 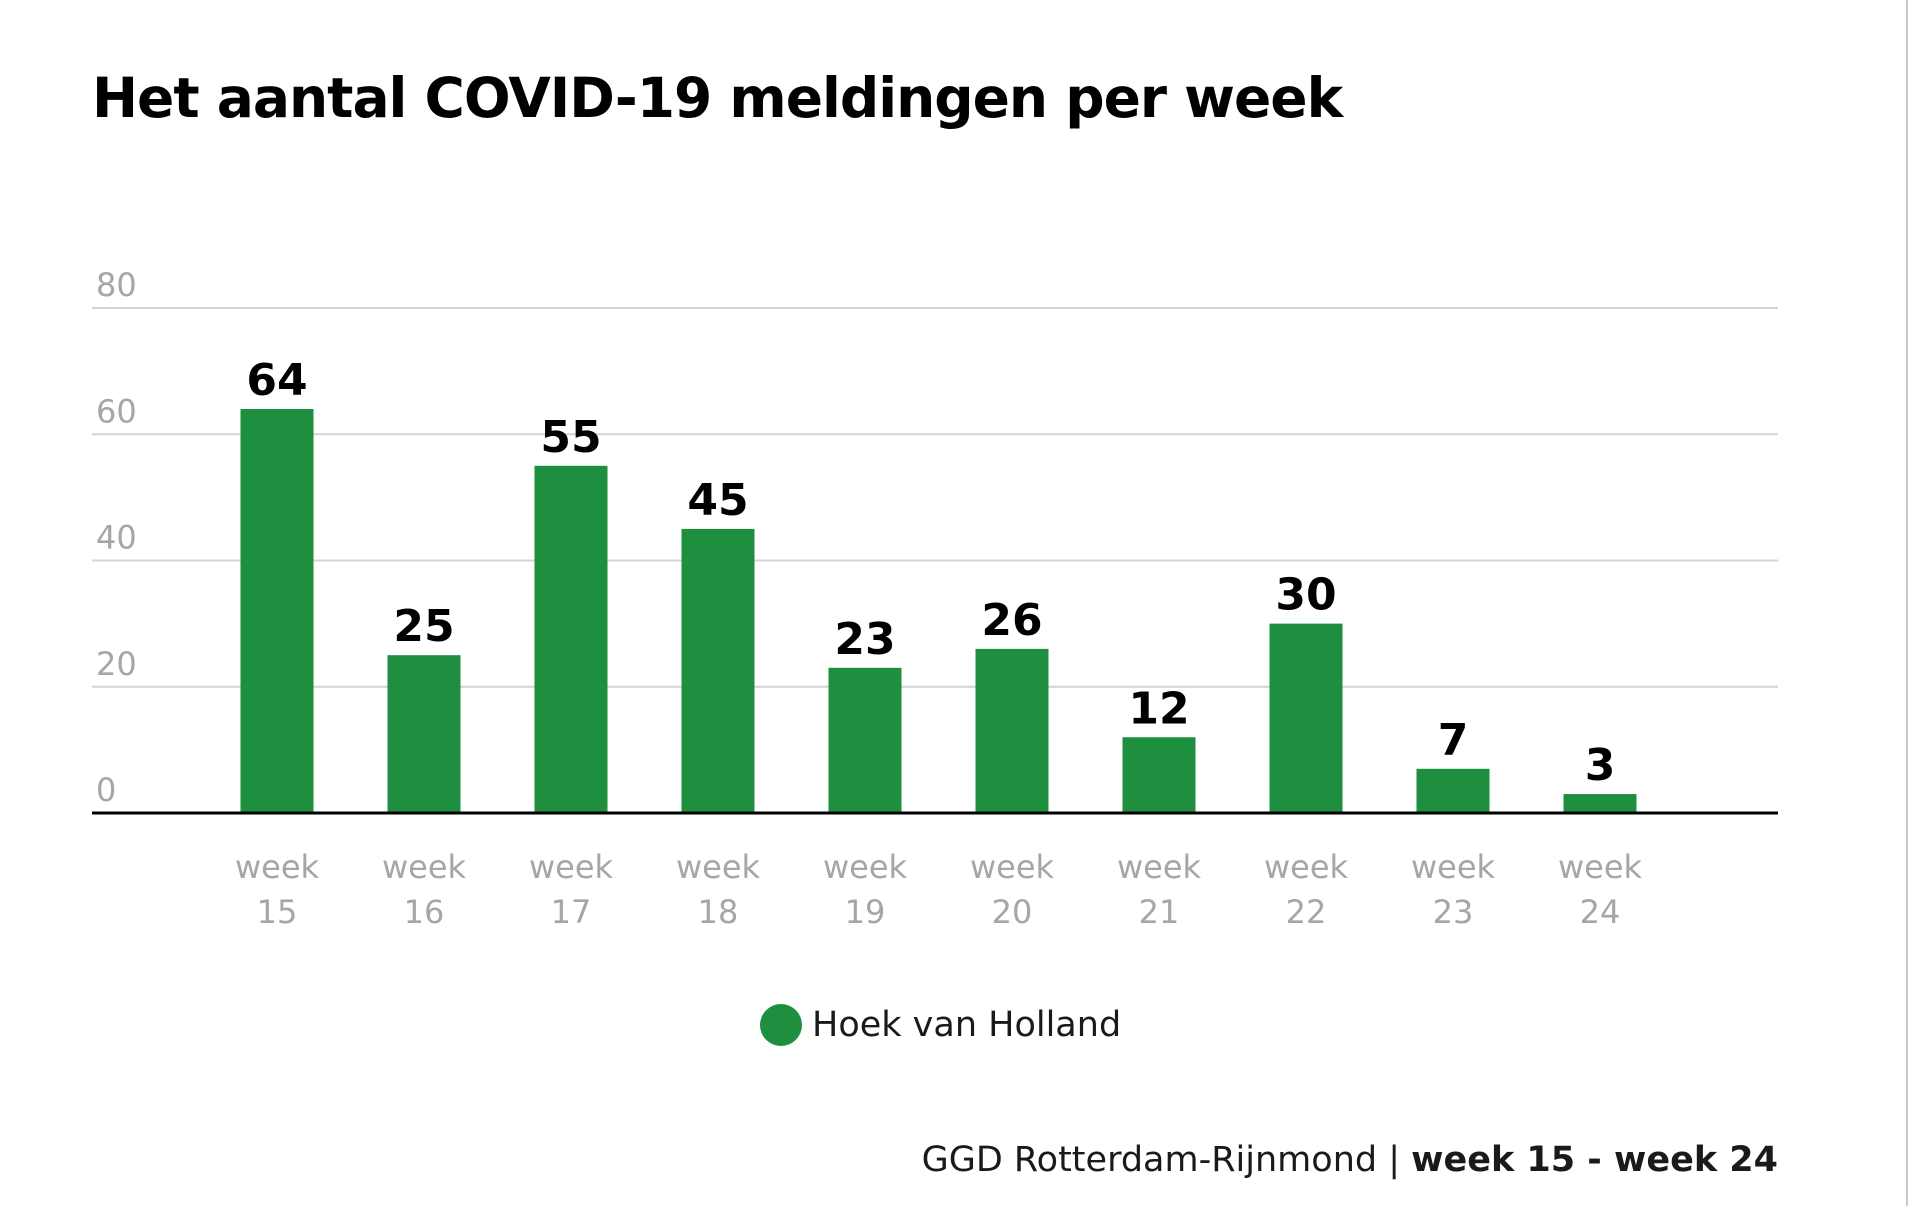 I want to click on x-tick-label-week-18-line-1: week, so click(x=718, y=867).